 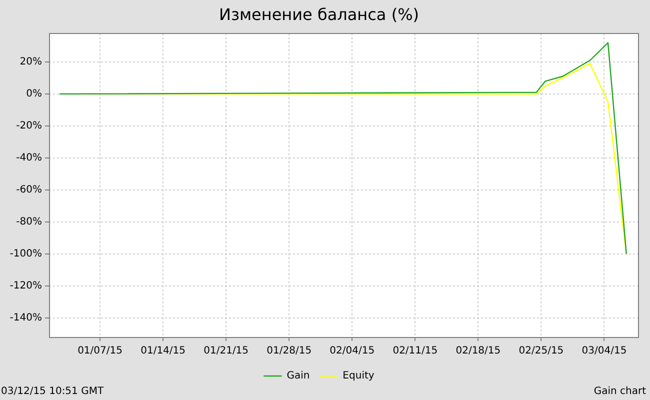 What do you see at coordinates (29, 190) in the screenshot?
I see `y-tick-label: -60%` at bounding box center [29, 190].